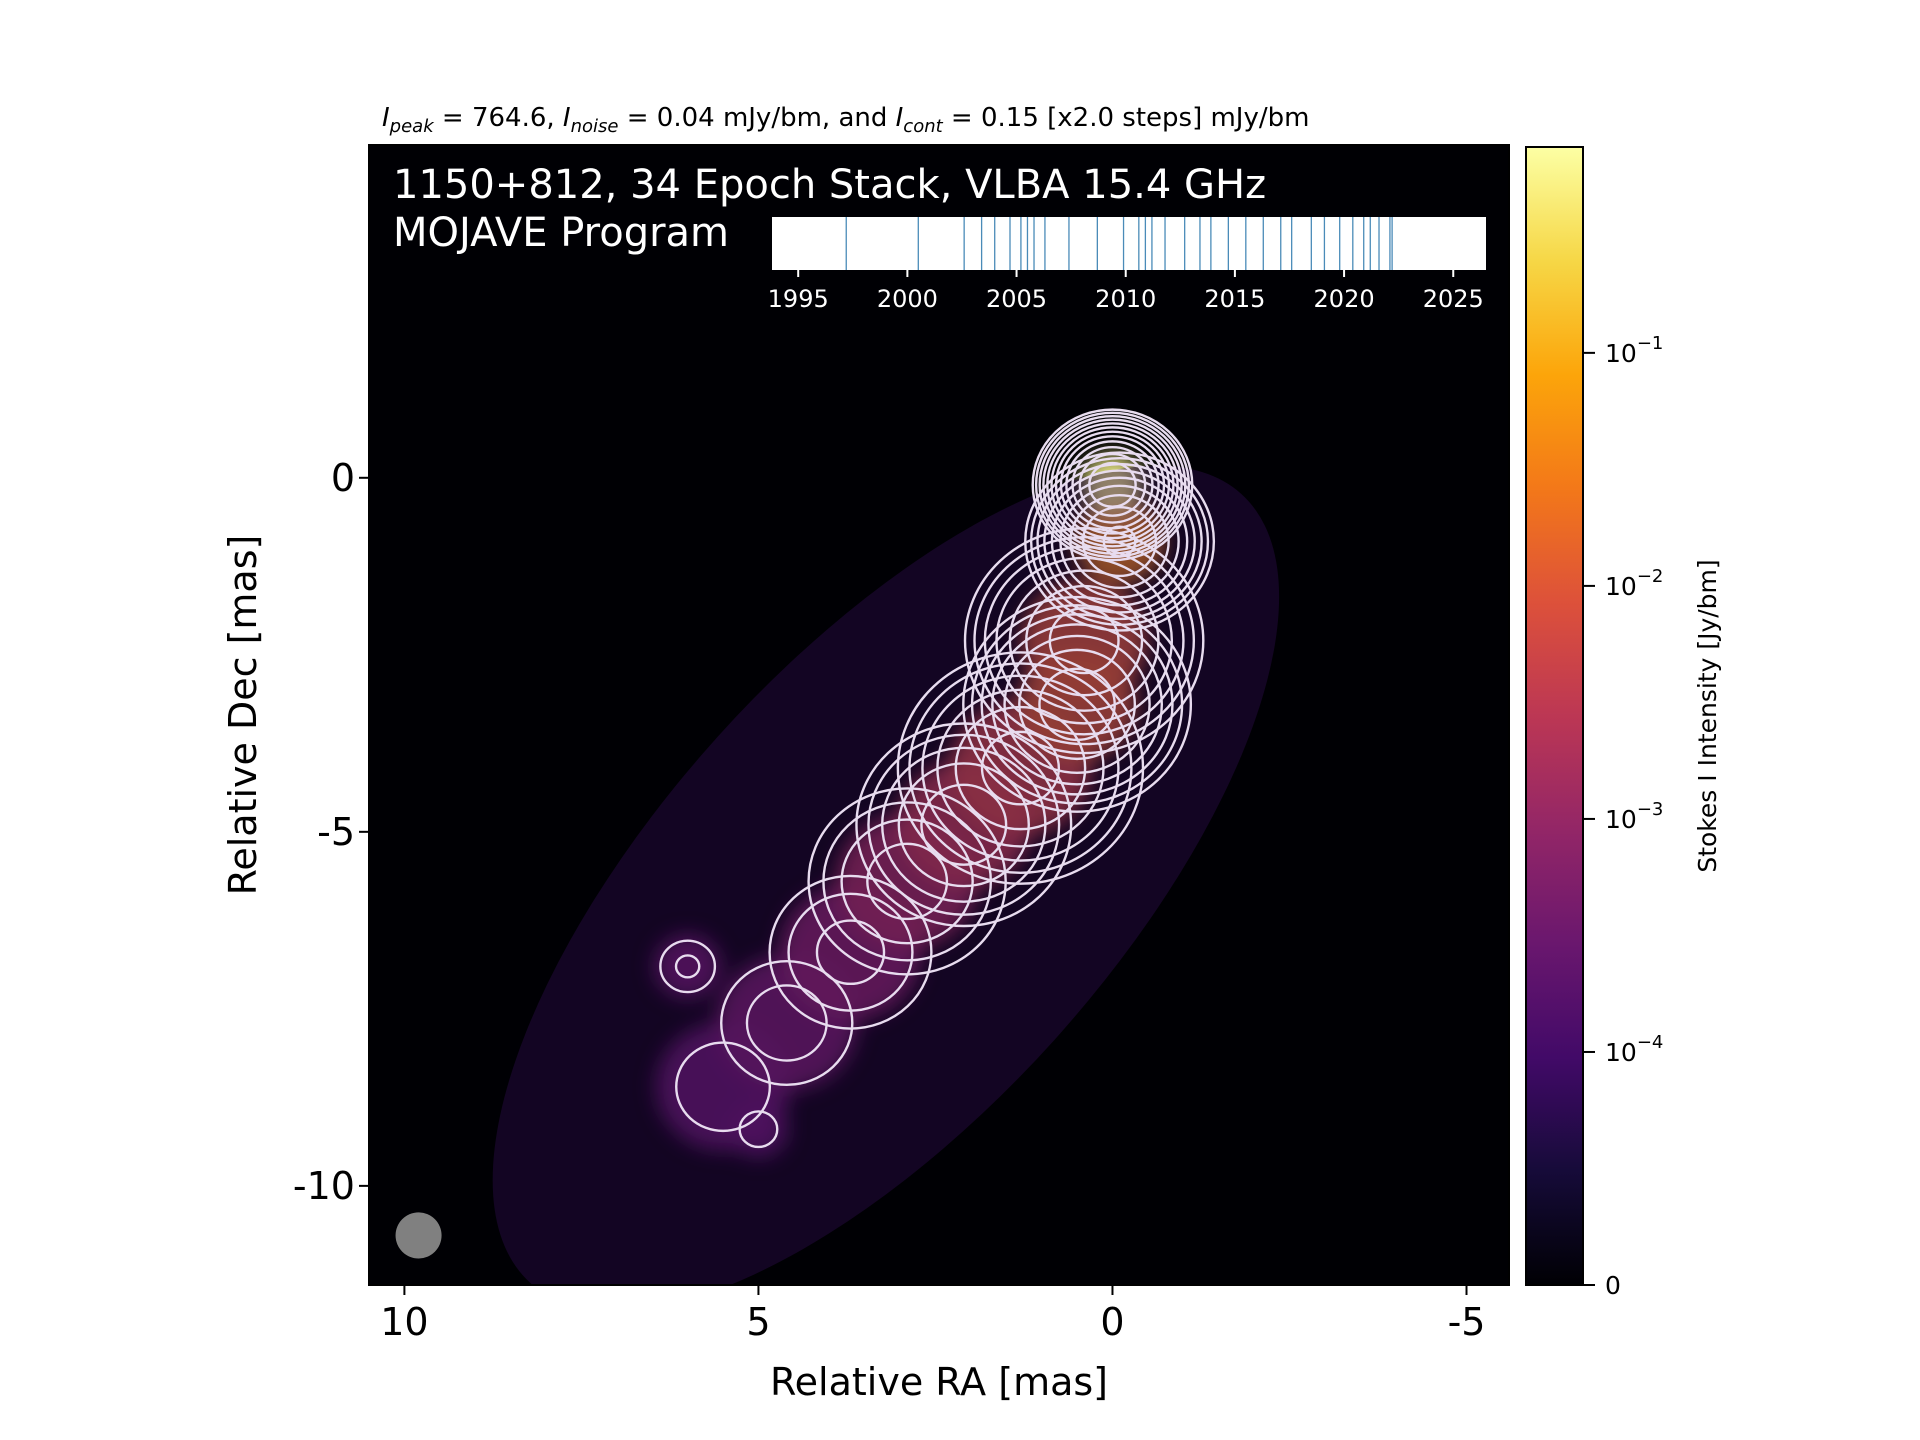 The height and width of the screenshot is (1440, 1920). I want to click on jet-component, so click(688, 966).